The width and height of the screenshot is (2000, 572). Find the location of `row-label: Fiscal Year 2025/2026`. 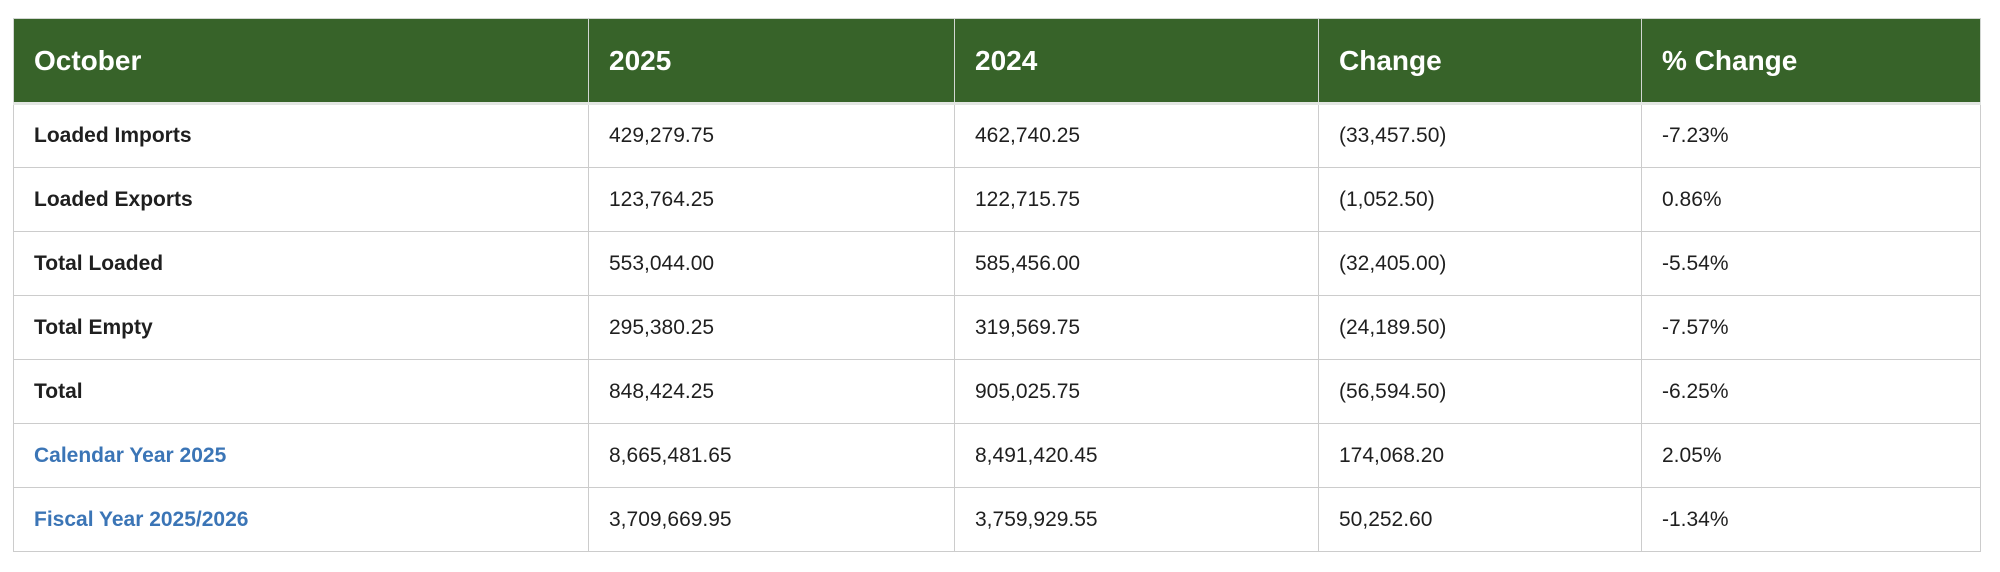

row-label: Fiscal Year 2025/2026 is located at coordinates (301, 519).